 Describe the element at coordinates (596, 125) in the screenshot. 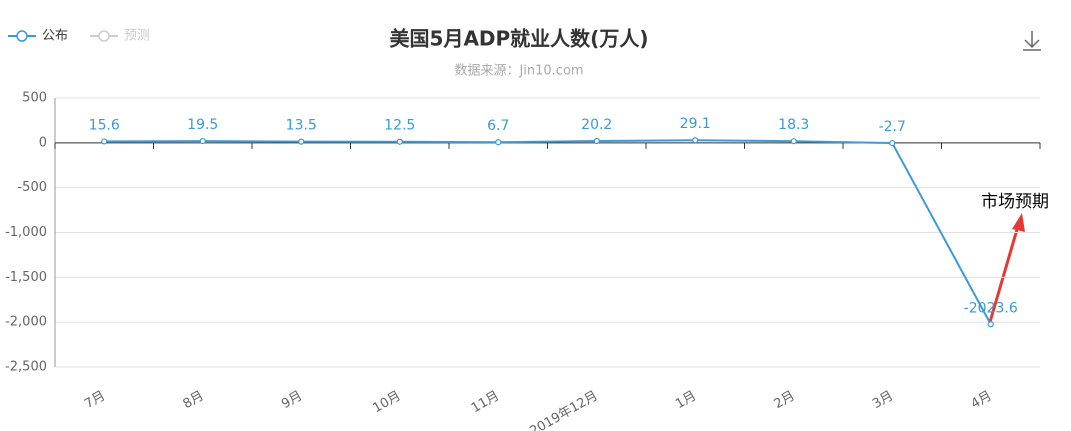

I see `data-label: 20.2` at that location.